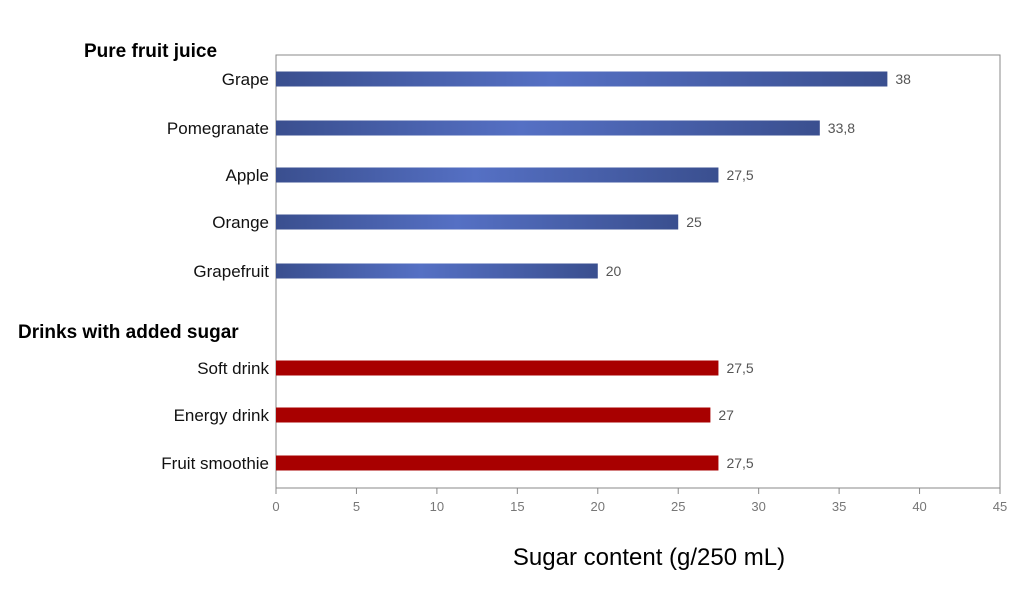  I want to click on value-label-apple: 27,5, so click(739, 175).